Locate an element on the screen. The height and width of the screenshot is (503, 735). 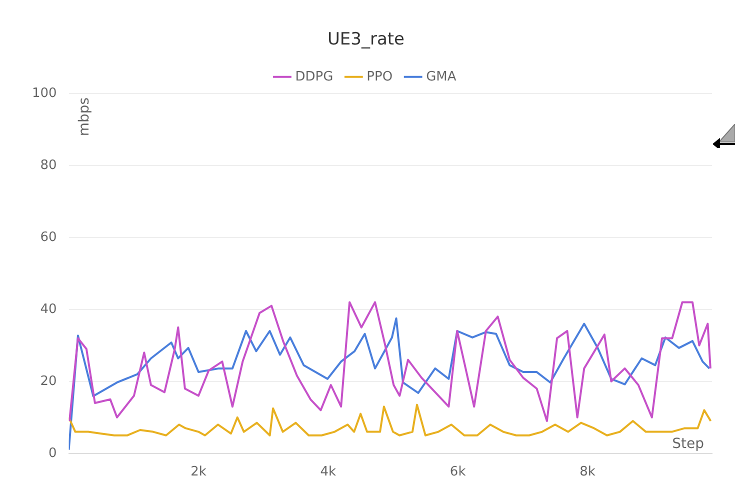
y-tick-label: 40 is located at coordinates (48, 309).